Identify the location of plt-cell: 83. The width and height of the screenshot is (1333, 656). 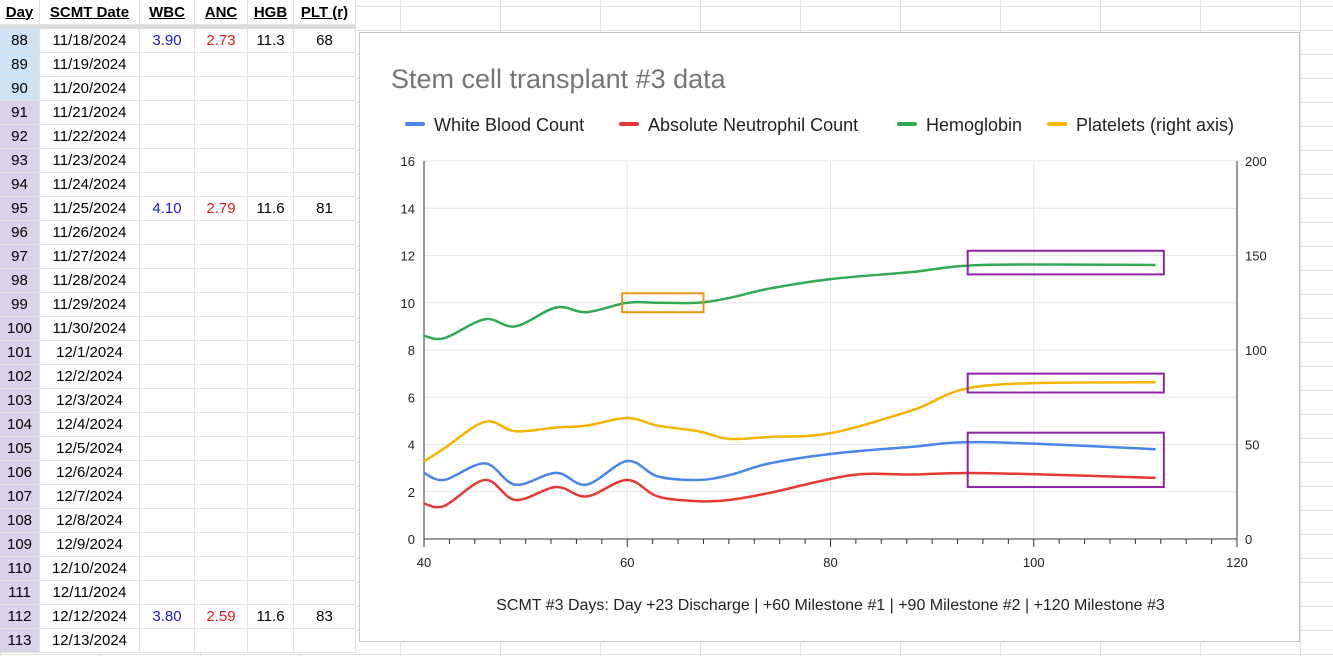
(324, 616).